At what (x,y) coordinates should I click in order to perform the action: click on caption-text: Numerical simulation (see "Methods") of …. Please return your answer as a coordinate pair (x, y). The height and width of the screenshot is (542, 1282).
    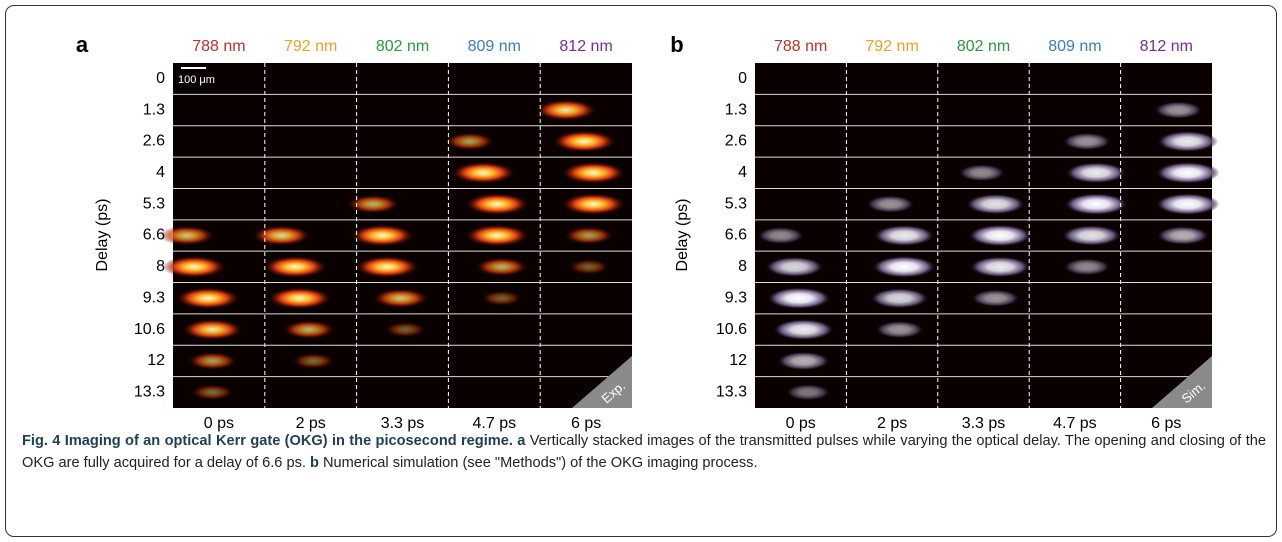
    Looking at the image, I should click on (538, 463).